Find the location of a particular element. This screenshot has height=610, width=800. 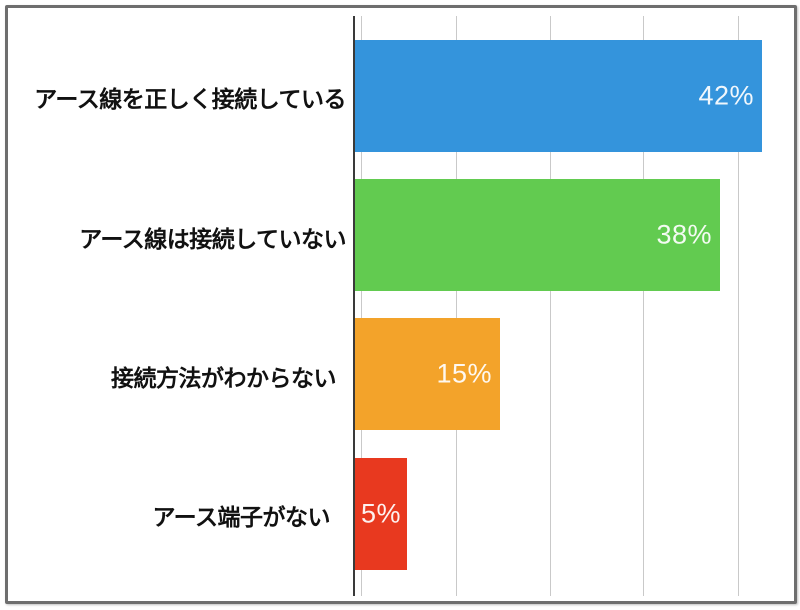

bar-value-label: 15% is located at coordinates (464, 373).